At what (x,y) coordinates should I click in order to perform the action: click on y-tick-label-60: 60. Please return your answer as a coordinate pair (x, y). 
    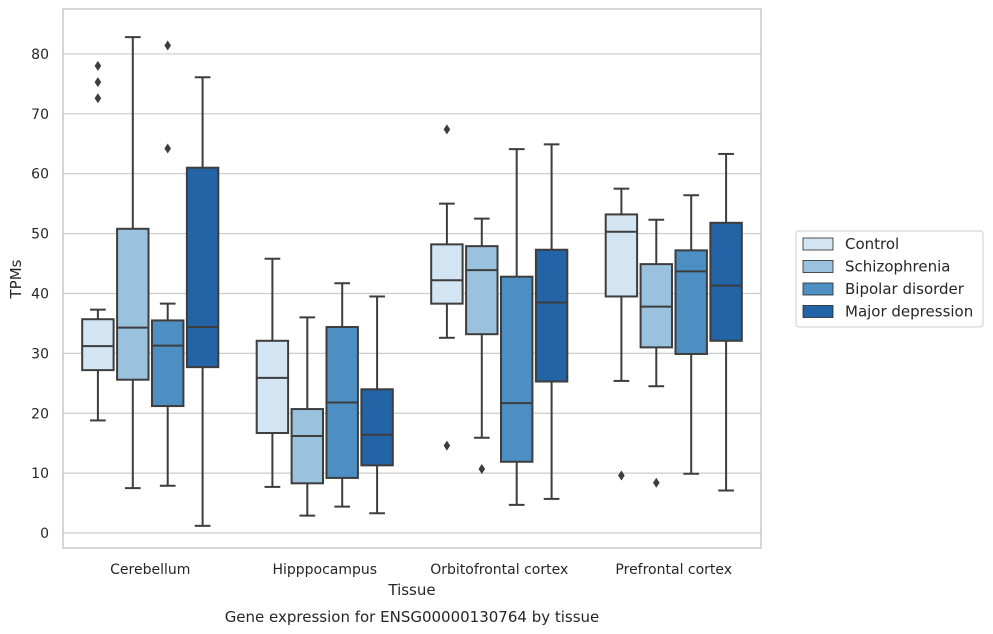
    Looking at the image, I should click on (40, 175).